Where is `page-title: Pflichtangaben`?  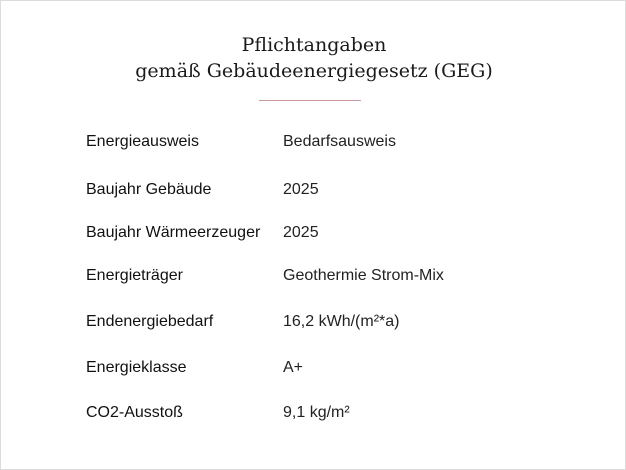
page-title: Pflichtangaben is located at coordinates (314, 45).